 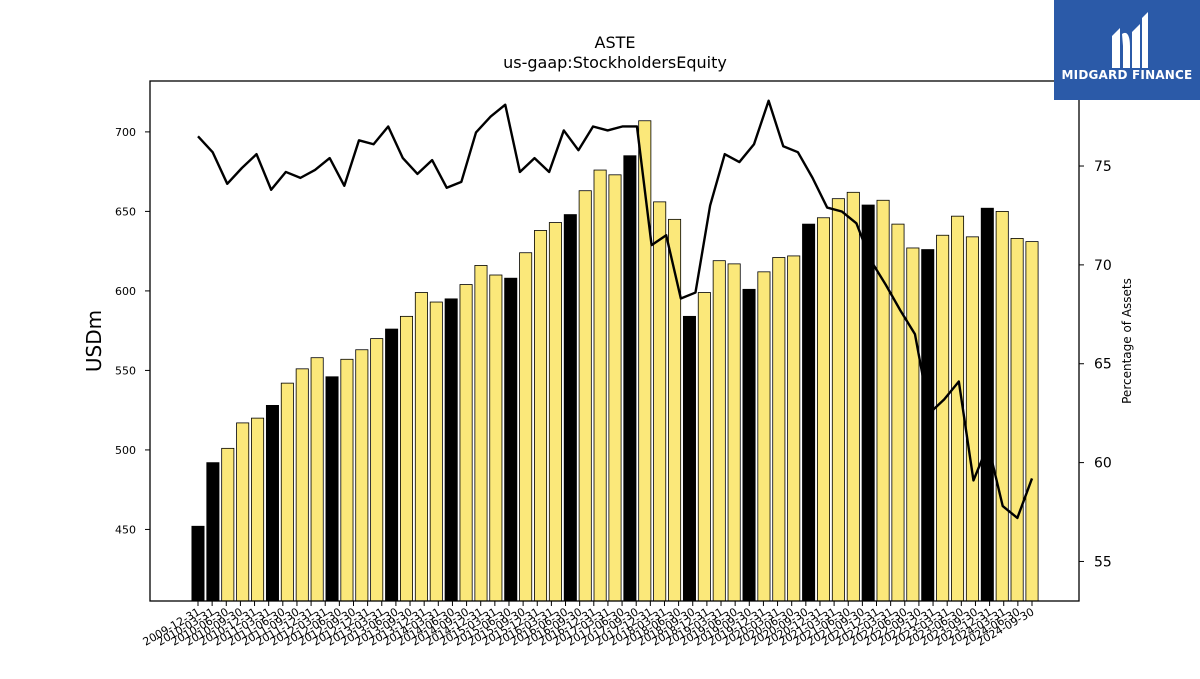 I want to click on right-axis-ticks: 55 60 65 70 75, so click(x=1095, y=364).